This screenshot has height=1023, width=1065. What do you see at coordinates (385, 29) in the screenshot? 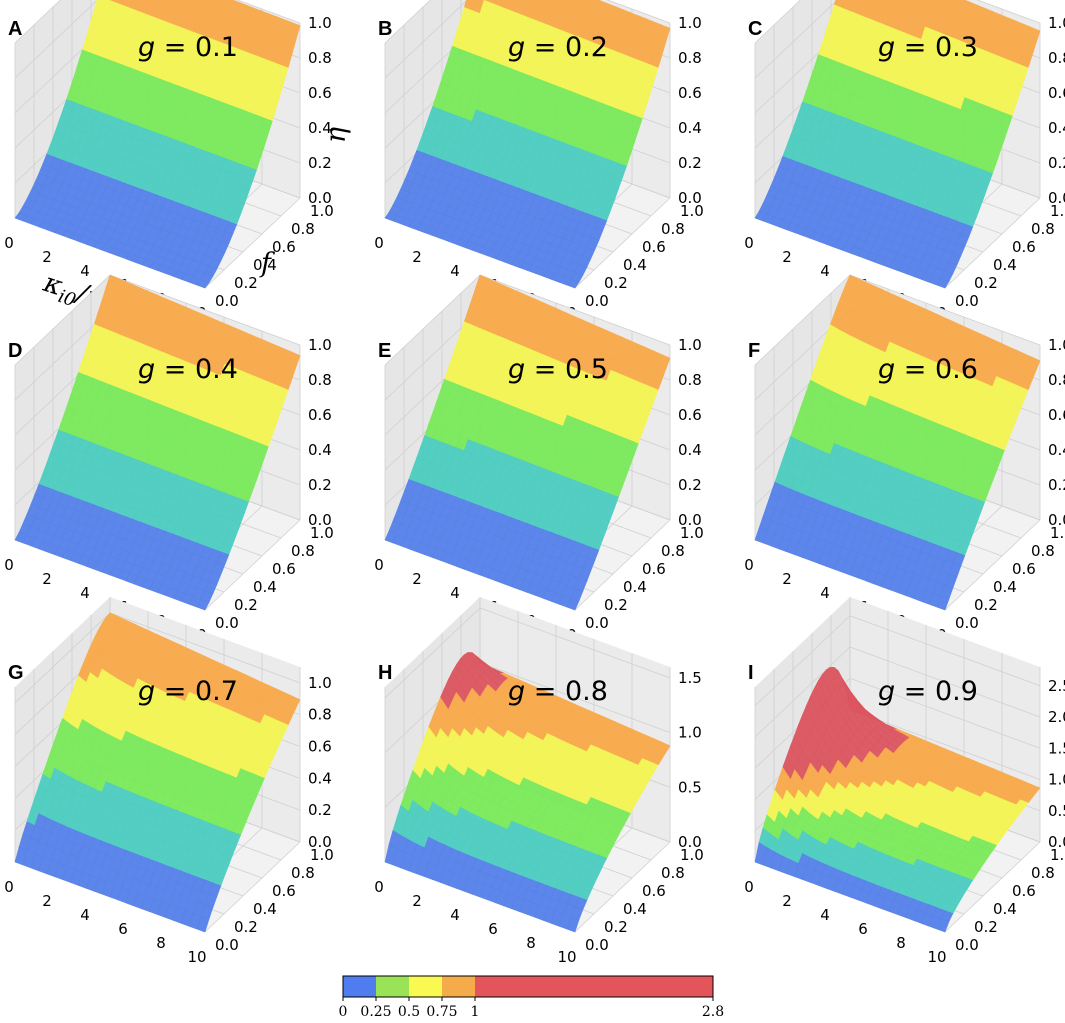
I see `panel-label: B` at bounding box center [385, 29].